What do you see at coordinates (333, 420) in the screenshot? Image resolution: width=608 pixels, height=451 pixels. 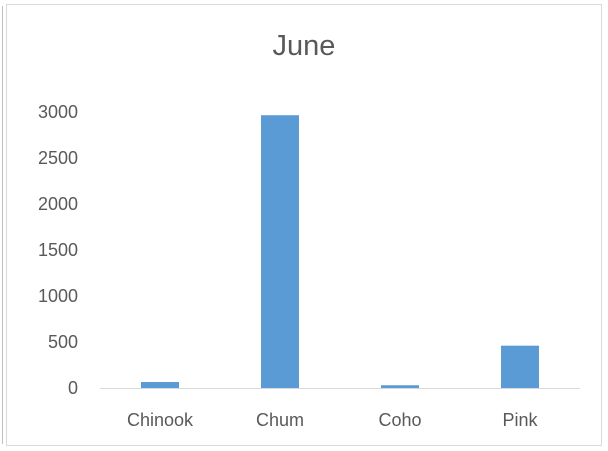 I see `x-axis-ticks: Chinook Chum Coho Pink` at bounding box center [333, 420].